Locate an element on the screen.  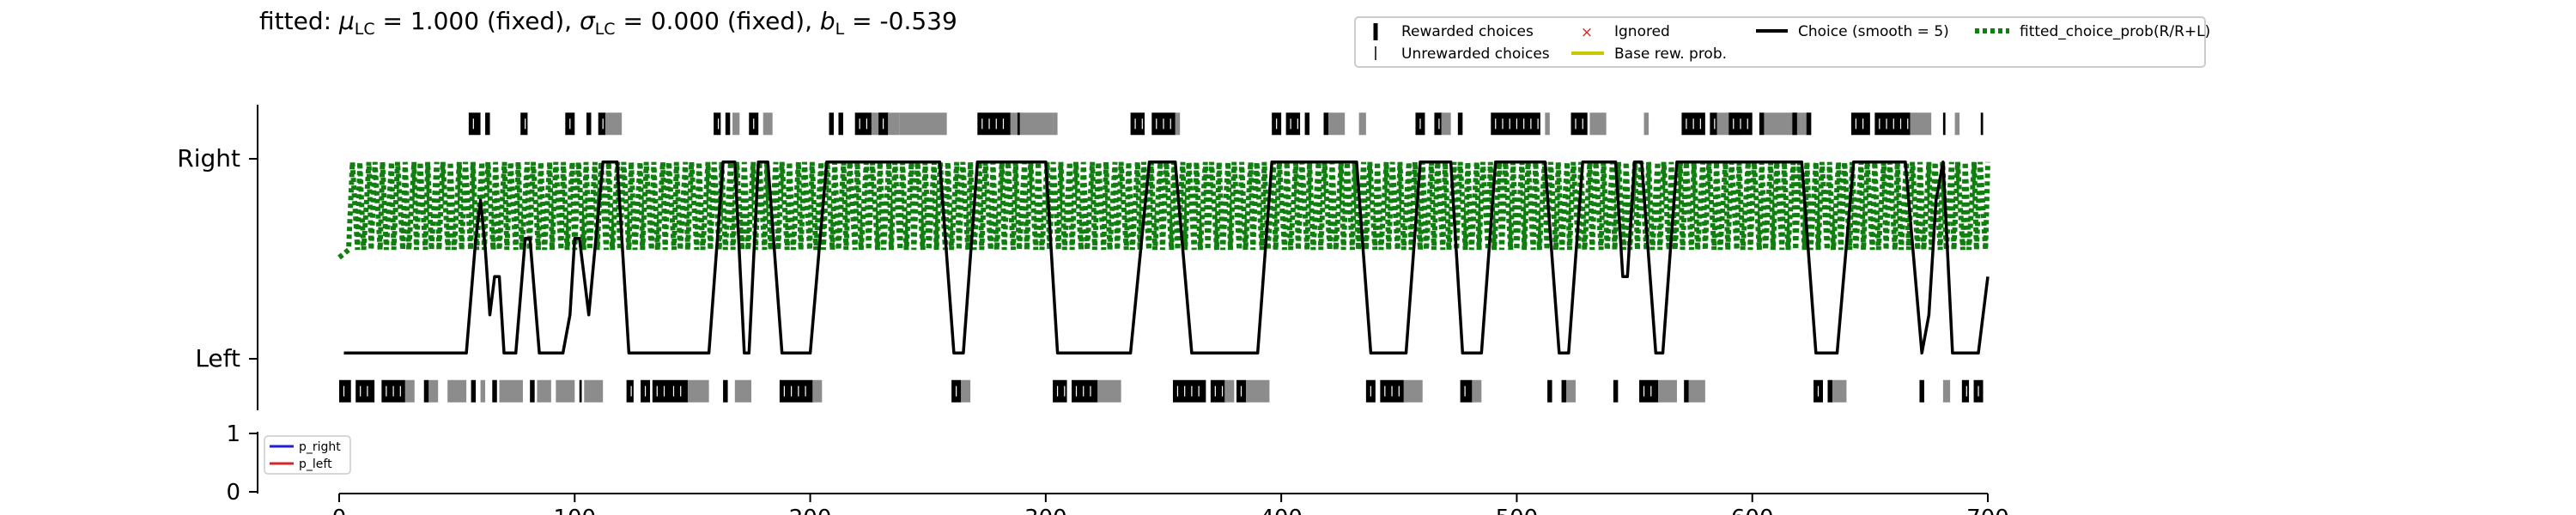
x-tick-label: 200 is located at coordinates (810, 510).